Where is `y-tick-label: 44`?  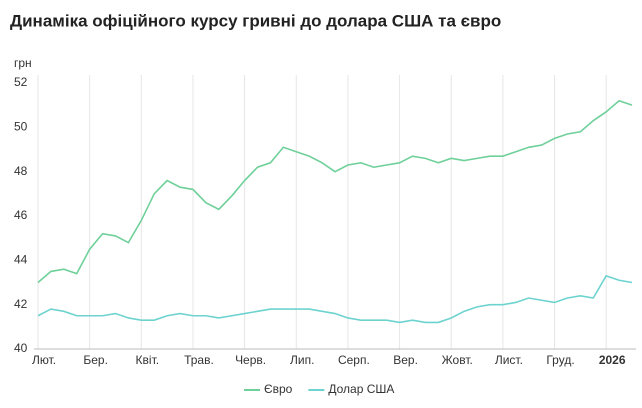 y-tick-label: 44 is located at coordinates (21, 260).